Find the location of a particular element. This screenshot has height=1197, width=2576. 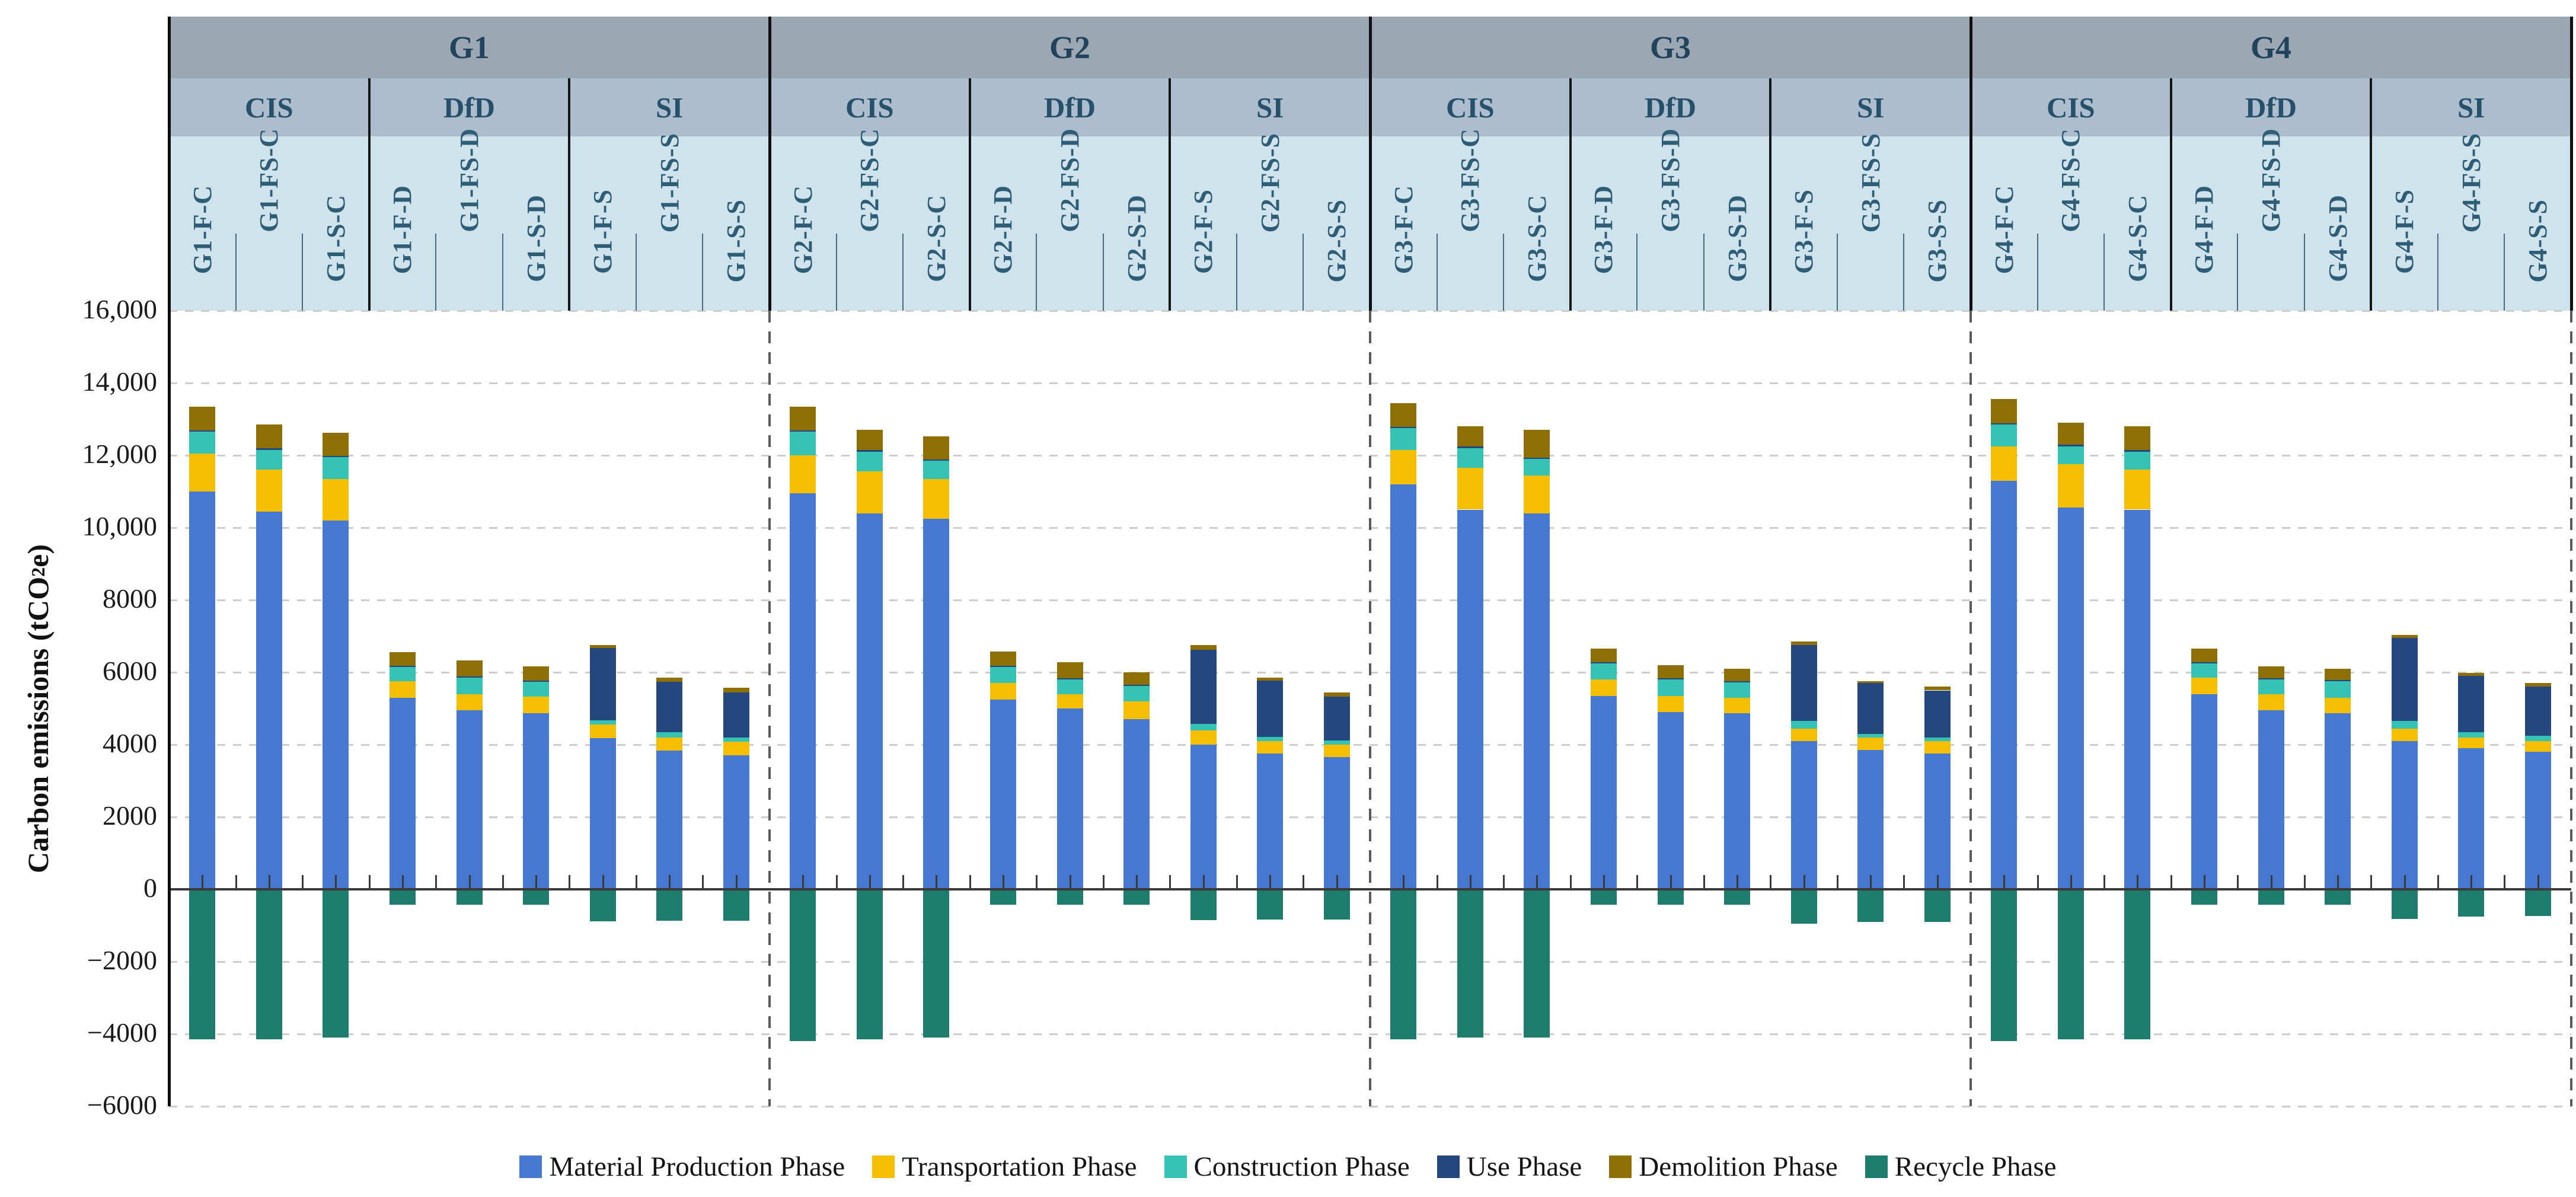

column-label-G1-F-S: G1-F-S is located at coordinates (603, 205).